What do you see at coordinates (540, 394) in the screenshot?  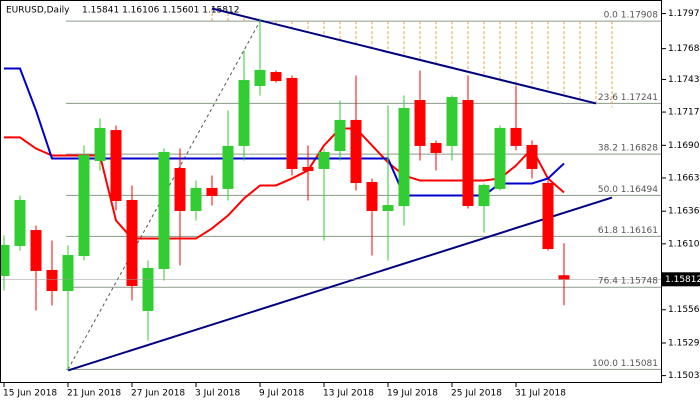 I see `x-tick-label: 31 Jul 2018` at bounding box center [540, 394].